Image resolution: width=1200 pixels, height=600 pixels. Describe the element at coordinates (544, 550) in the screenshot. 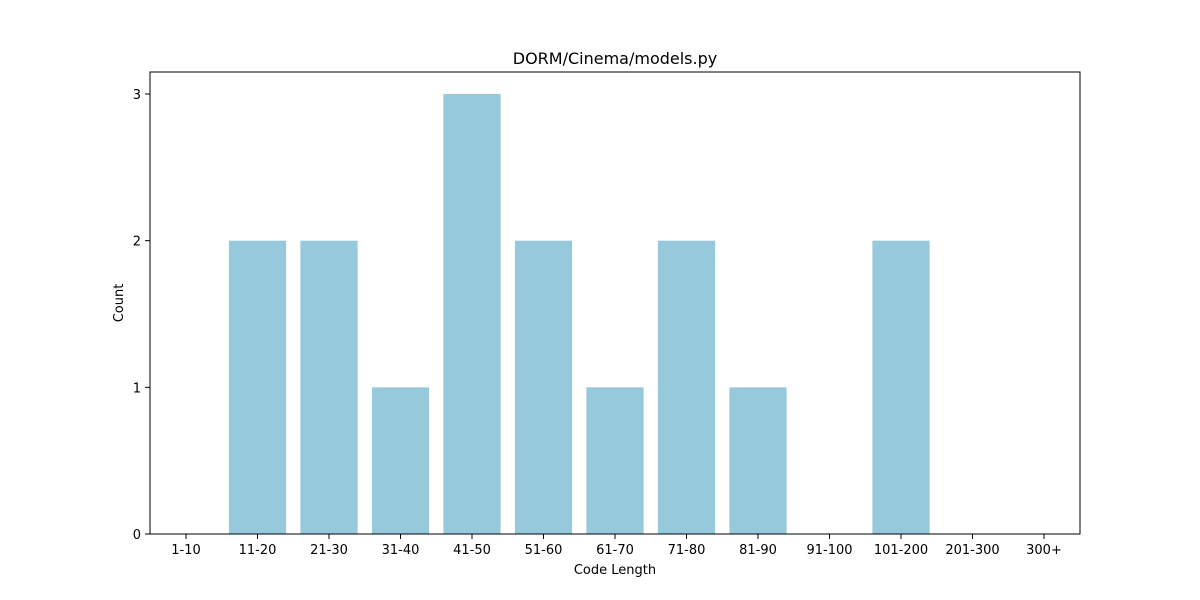

I see `x-tick-label: 51-60` at that location.